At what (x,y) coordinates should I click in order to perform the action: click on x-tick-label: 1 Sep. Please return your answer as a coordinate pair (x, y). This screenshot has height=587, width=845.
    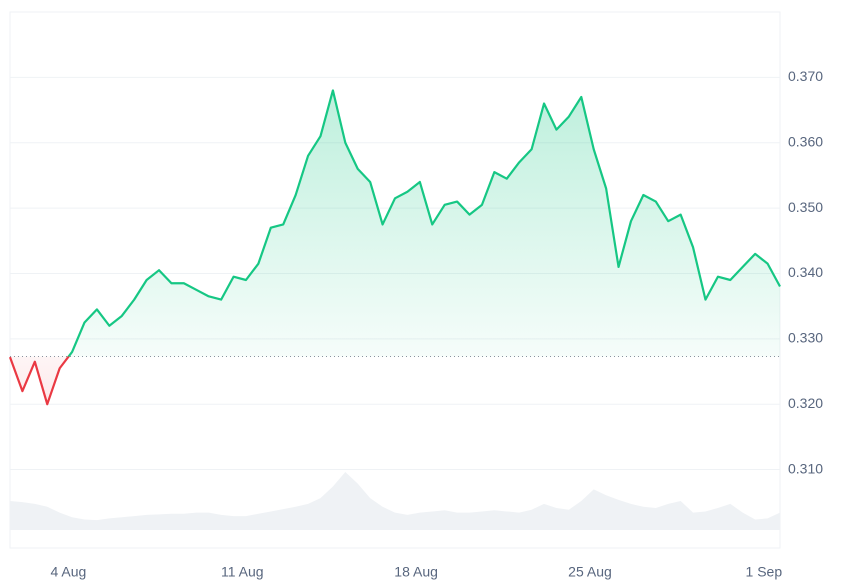
    Looking at the image, I should click on (764, 572).